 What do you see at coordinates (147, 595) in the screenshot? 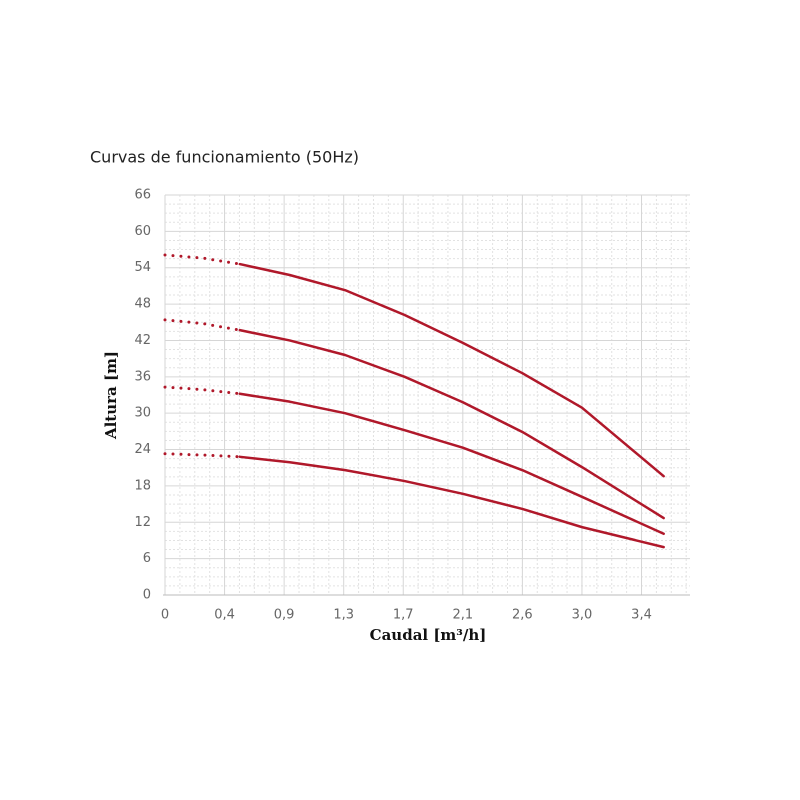
I see `y-tick-label: 0` at bounding box center [147, 595].